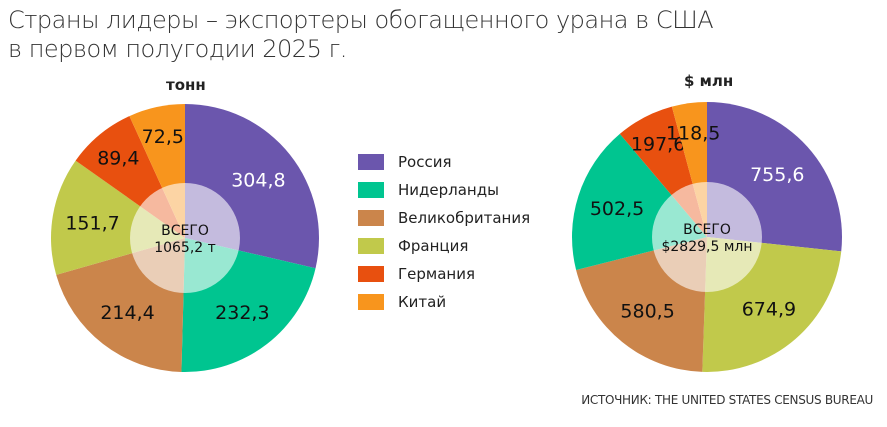  What do you see at coordinates (422, 302) in the screenshot?
I see `legend-label: Китай` at bounding box center [422, 302].